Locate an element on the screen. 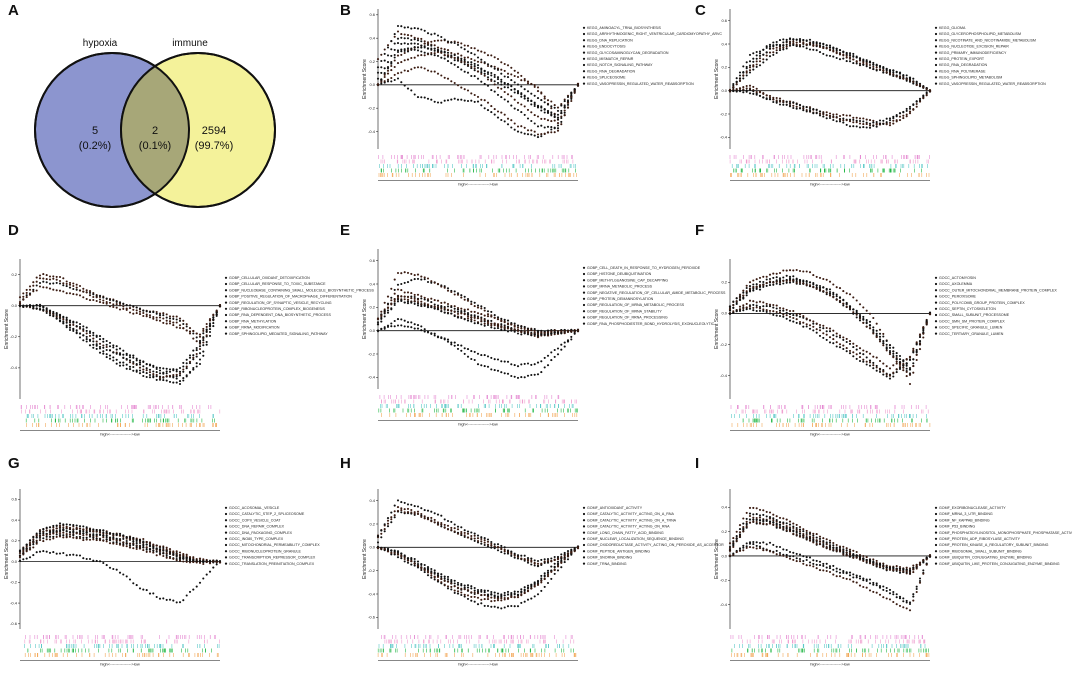 Image resolution: width=1072 pixels, height=681 pixels. series-curve is located at coordinates (830, 67).